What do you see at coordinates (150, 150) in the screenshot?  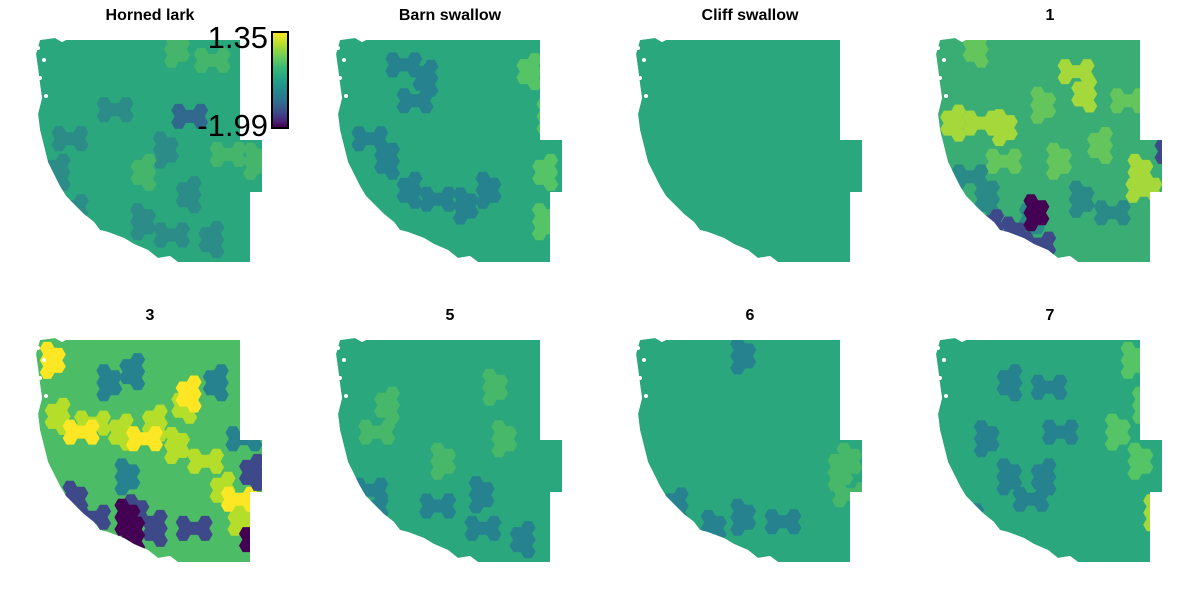 I see `map-panel: Horned lark 1.35 -1.99` at bounding box center [150, 150].